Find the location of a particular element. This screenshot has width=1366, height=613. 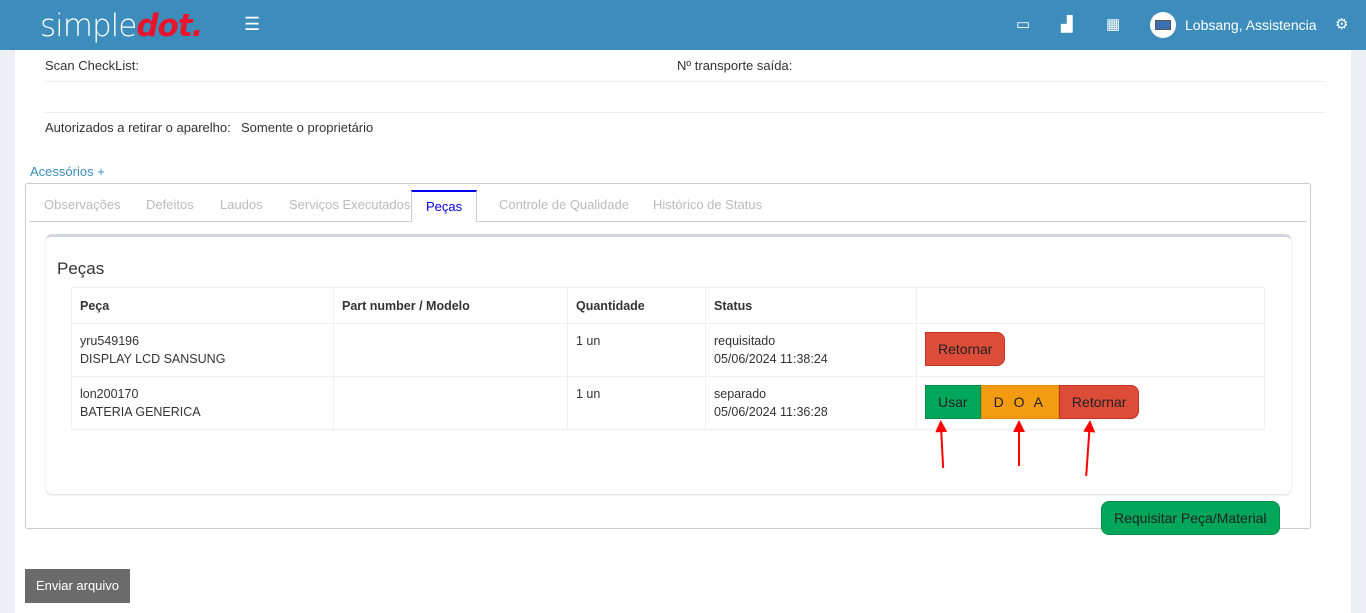

logo: simpledot. is located at coordinates (121, 26).